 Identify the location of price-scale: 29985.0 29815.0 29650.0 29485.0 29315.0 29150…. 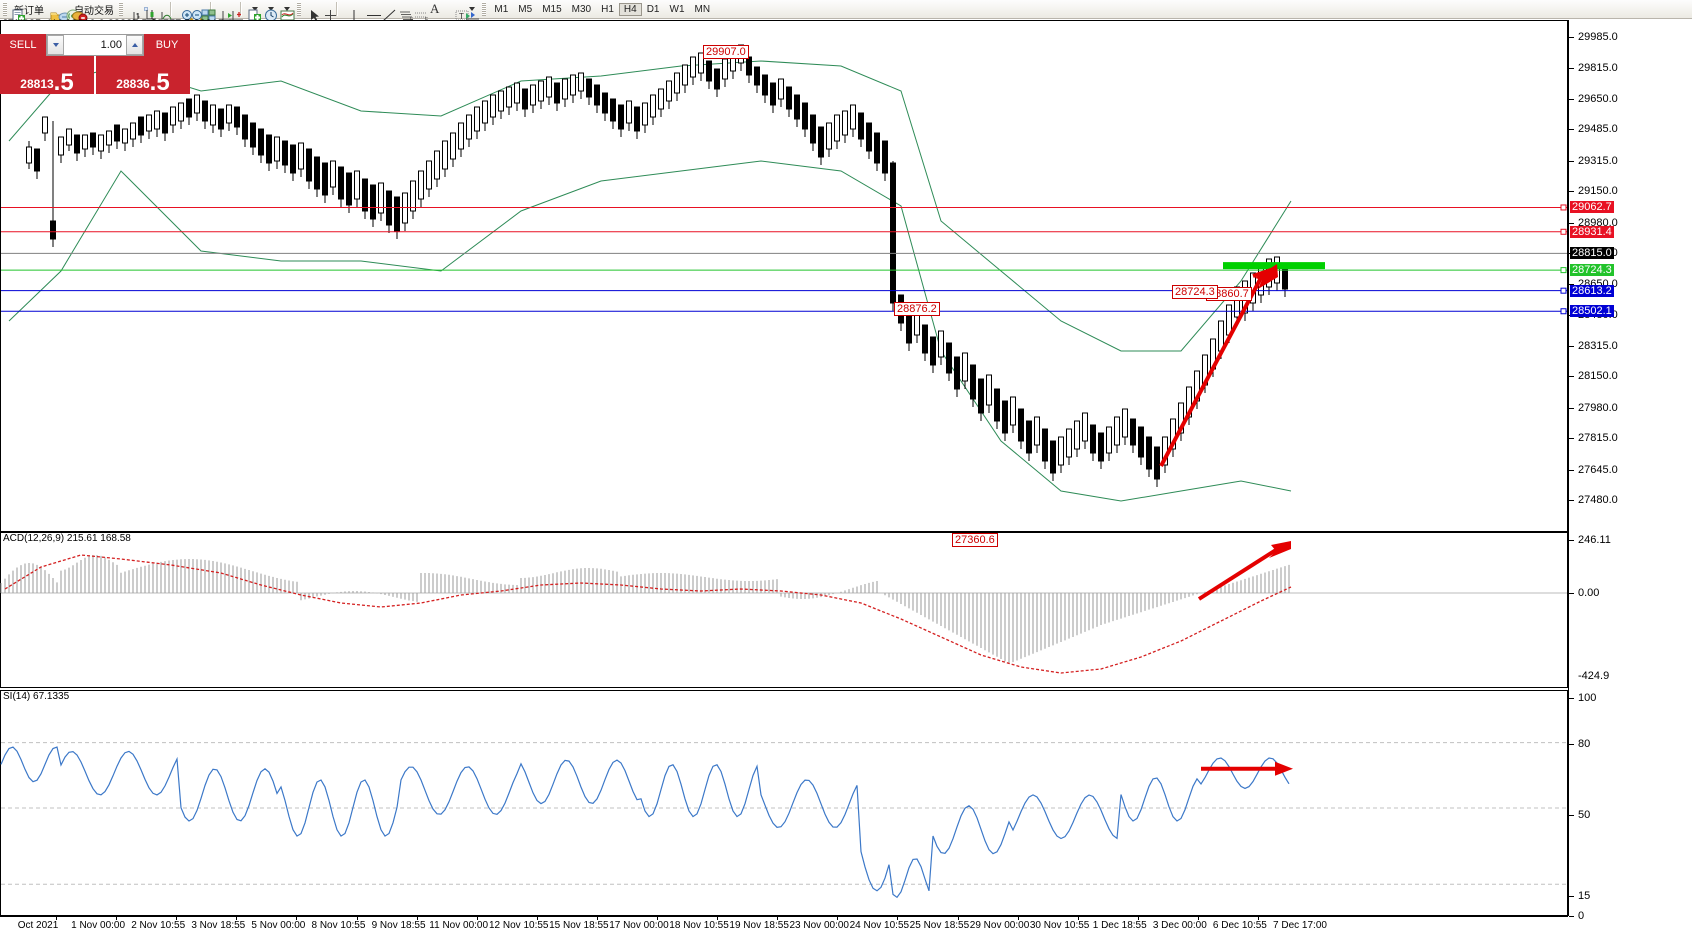
(1630, 471).